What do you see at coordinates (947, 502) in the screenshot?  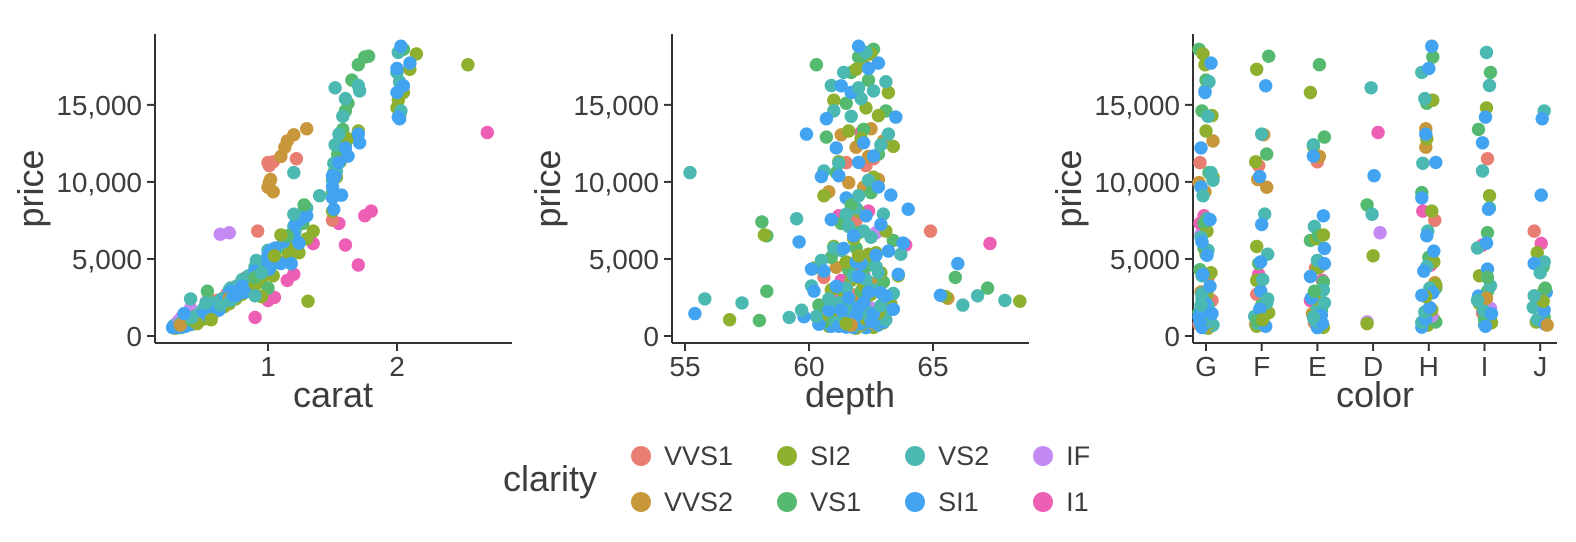 I see `legend-entry-si1: SI1` at bounding box center [947, 502].